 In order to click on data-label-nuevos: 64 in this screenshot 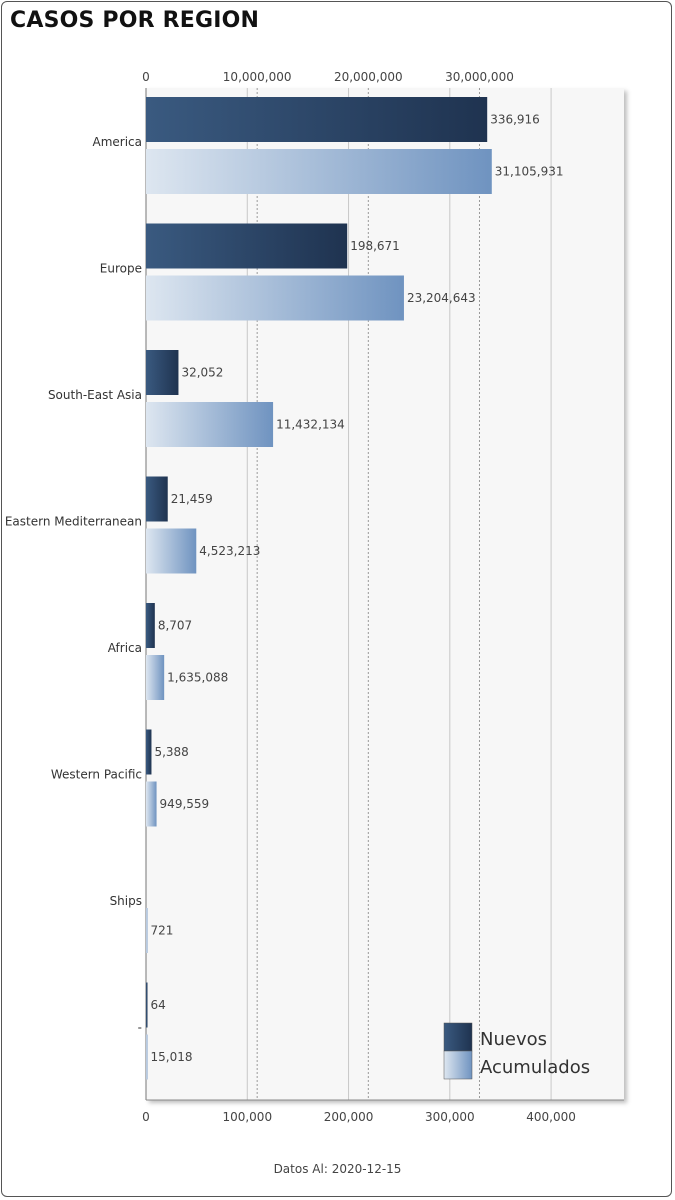, I will do `click(158, 1005)`.